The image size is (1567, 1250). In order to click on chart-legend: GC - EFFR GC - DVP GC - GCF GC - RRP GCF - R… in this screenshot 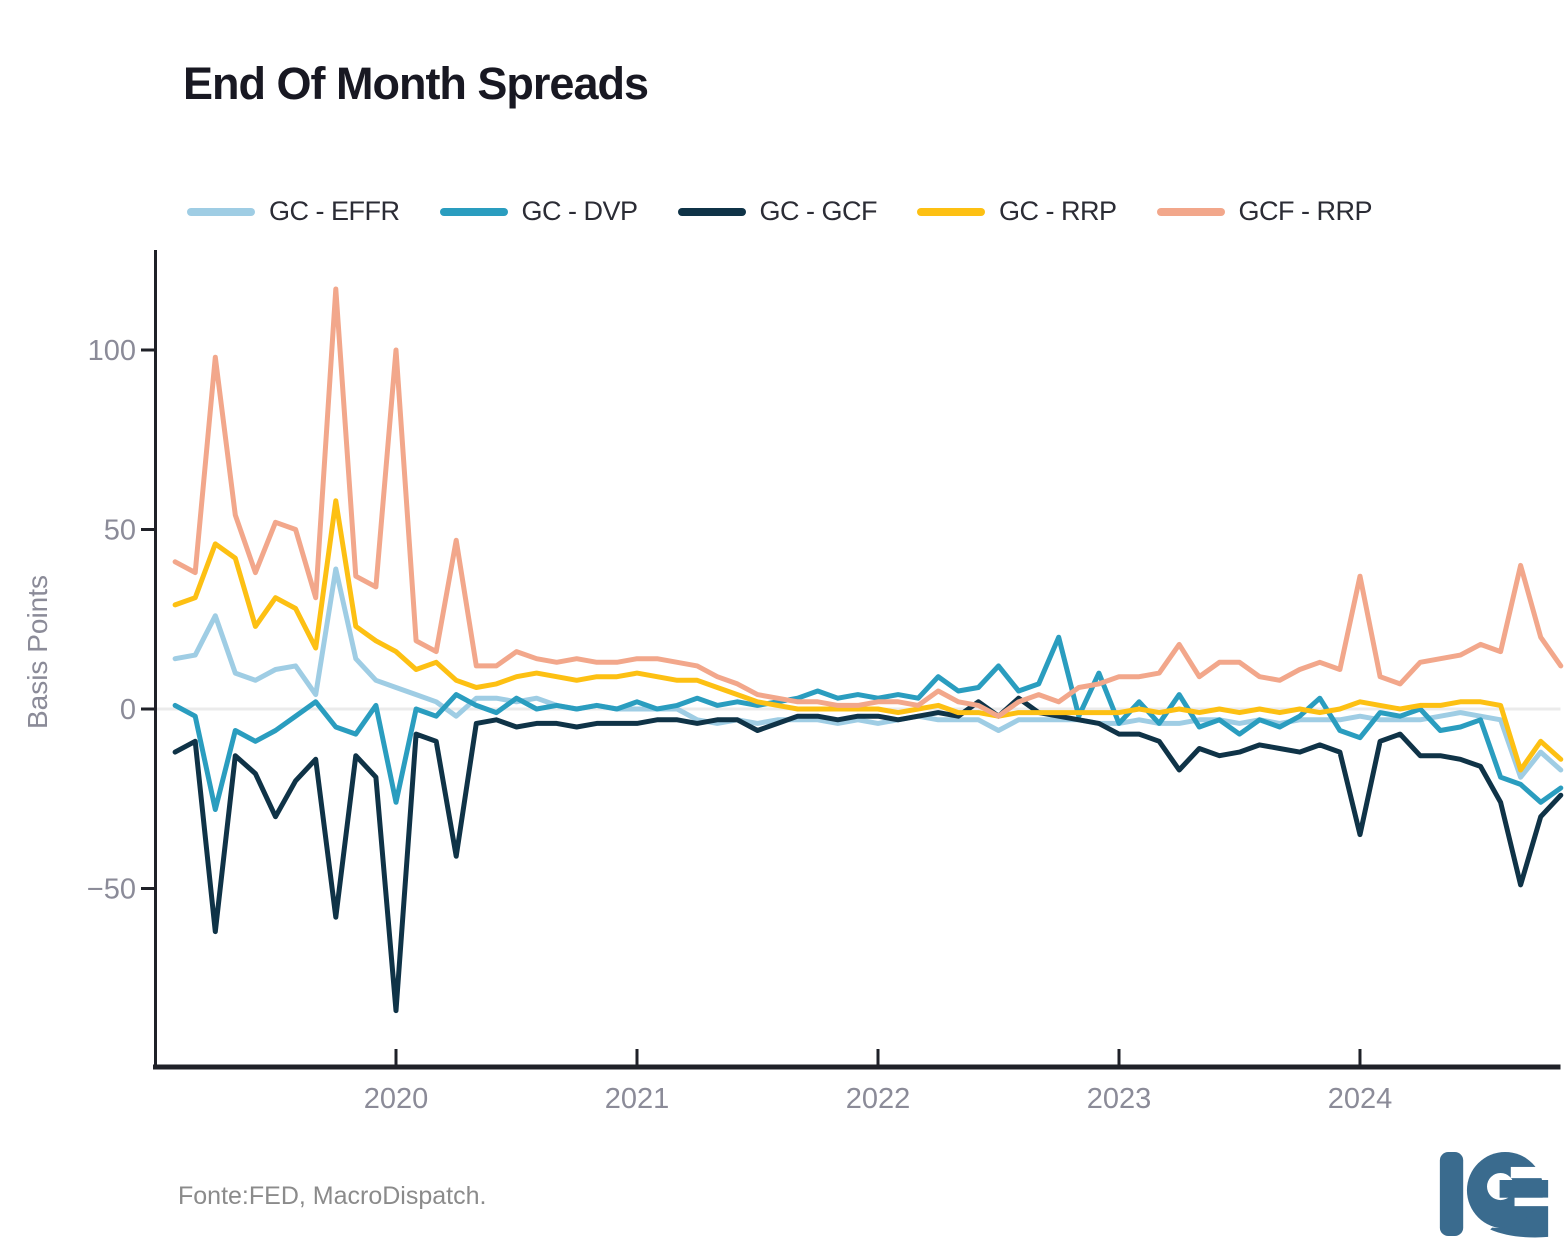, I will do `click(780, 211)`.